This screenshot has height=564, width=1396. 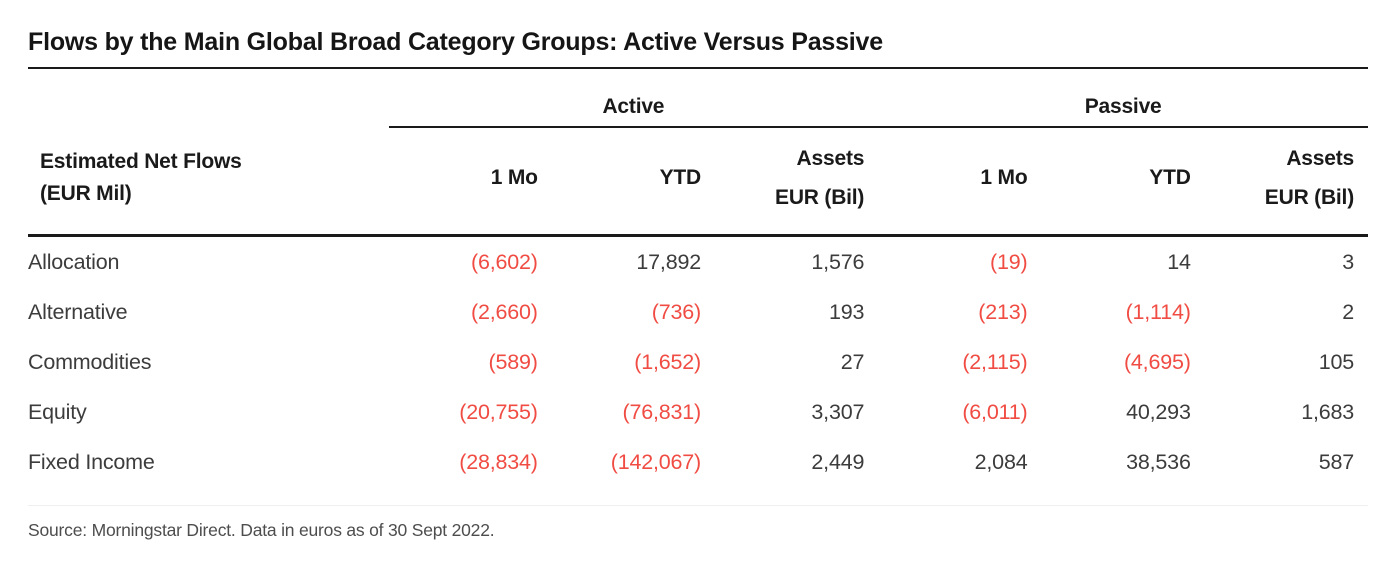 I want to click on group-header-active: Active, so click(x=633, y=98).